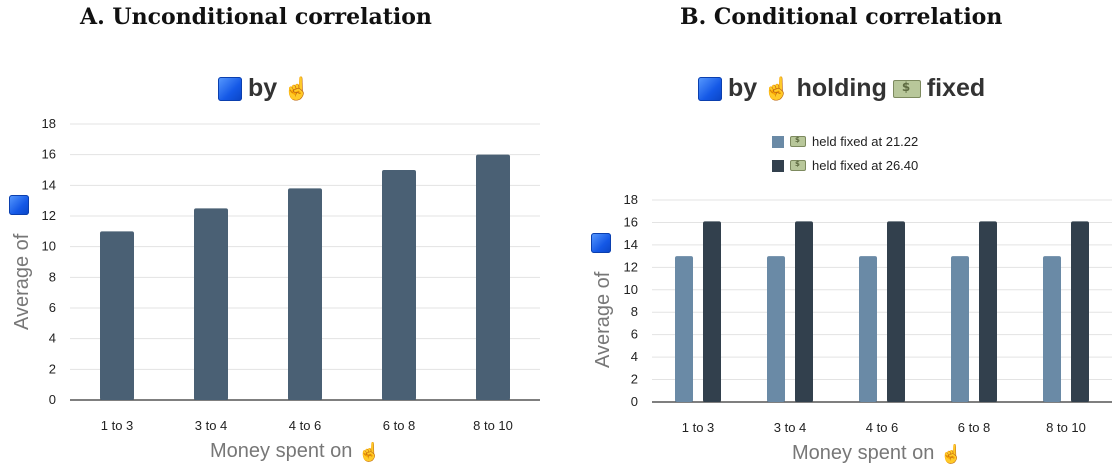 This screenshot has height=471, width=1112. I want to click on legend-entry-2: held fixed at 26.40, so click(845, 165).